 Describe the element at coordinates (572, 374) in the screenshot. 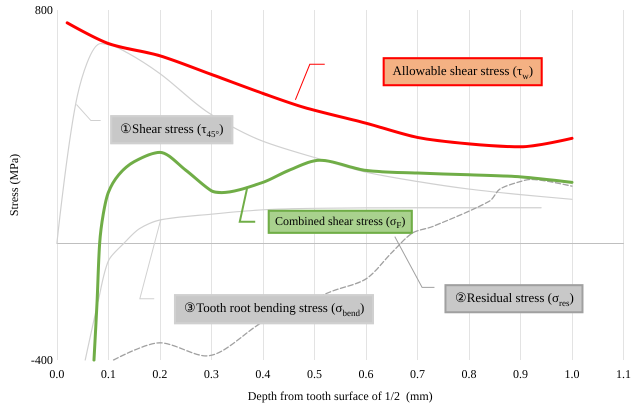

I see `x-tick-label: 1.0` at that location.